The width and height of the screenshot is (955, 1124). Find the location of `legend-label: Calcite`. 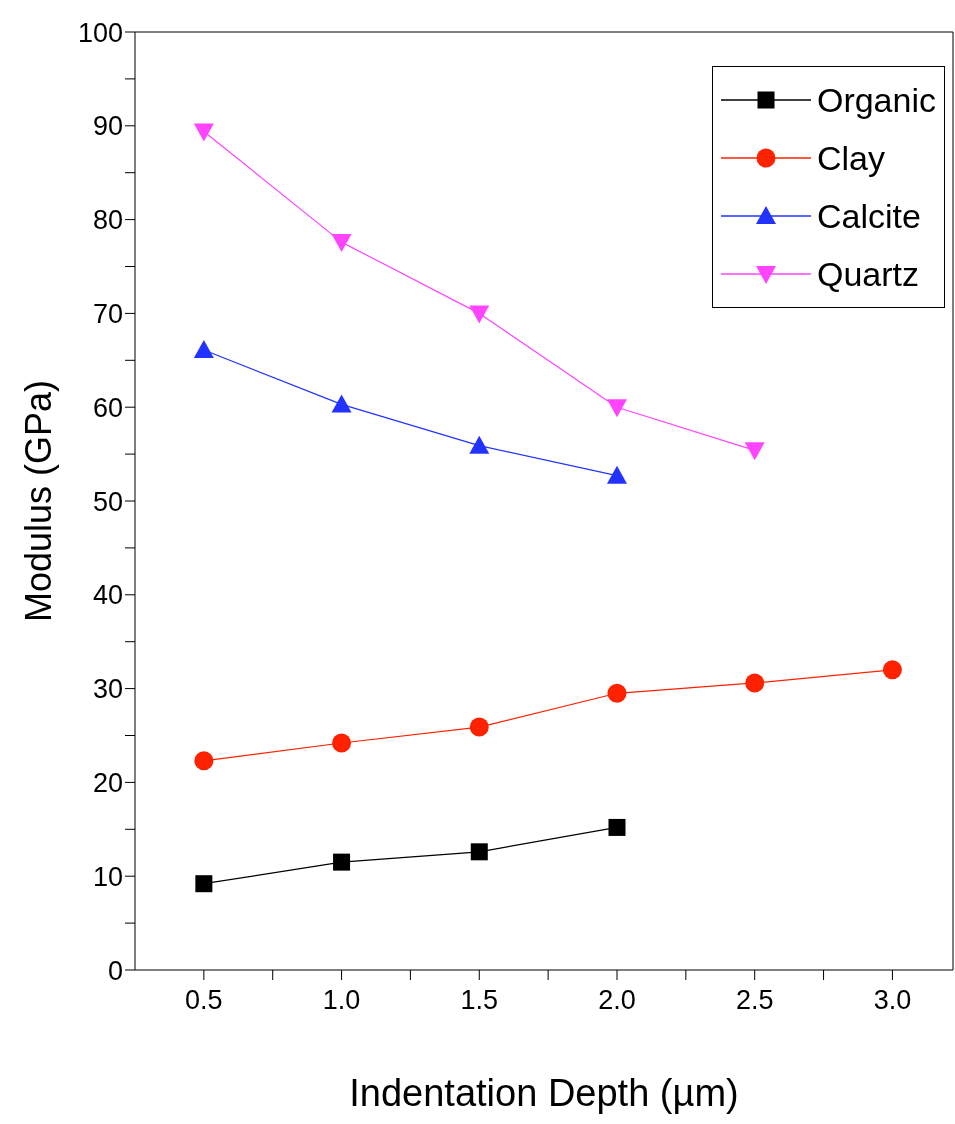

legend-label: Calcite is located at coordinates (868, 216).